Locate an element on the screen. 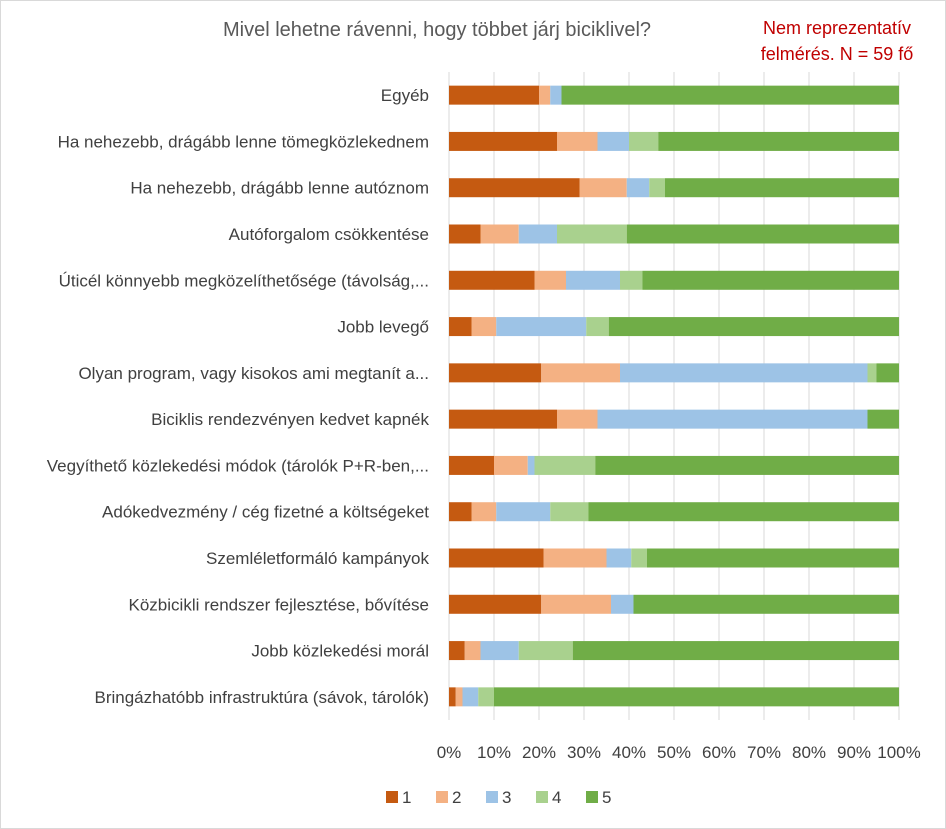 The height and width of the screenshot is (829, 946). x-tick-label: 20% is located at coordinates (539, 752).